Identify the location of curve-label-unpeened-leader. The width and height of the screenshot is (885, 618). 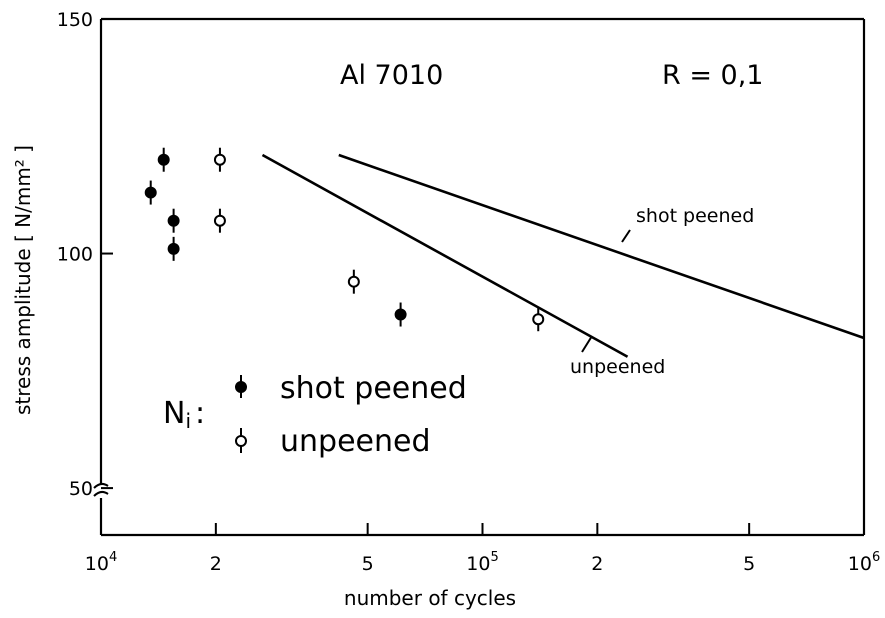
(587, 344).